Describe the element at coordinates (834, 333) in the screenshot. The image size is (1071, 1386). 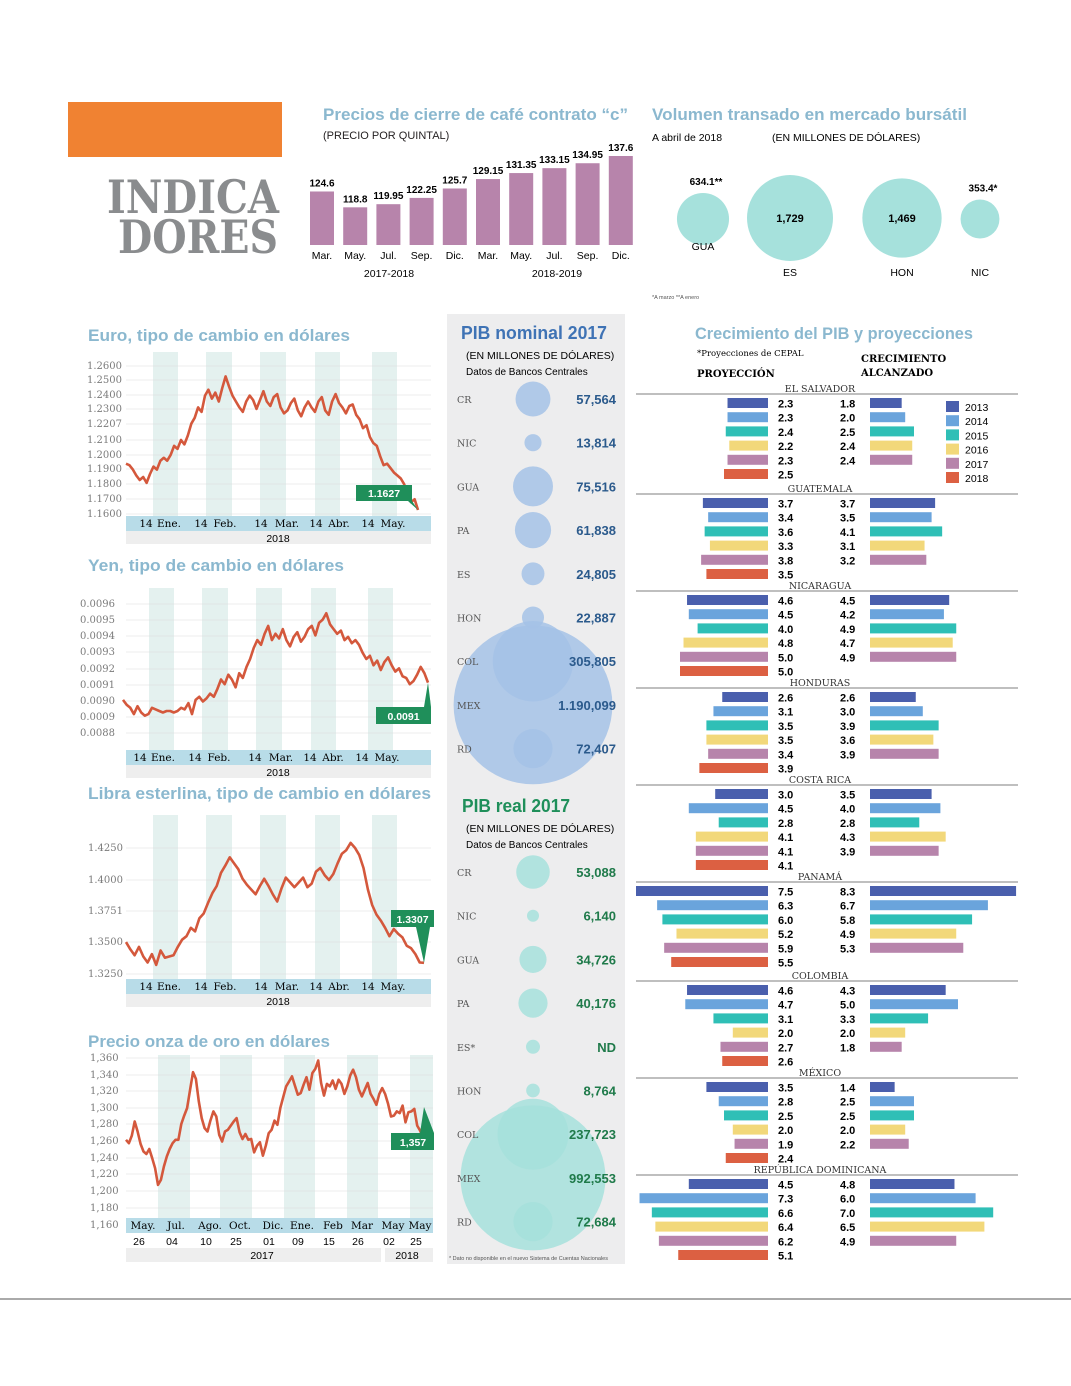
I see `growth-title: Crecimiento del PIB y proyecciones` at that location.